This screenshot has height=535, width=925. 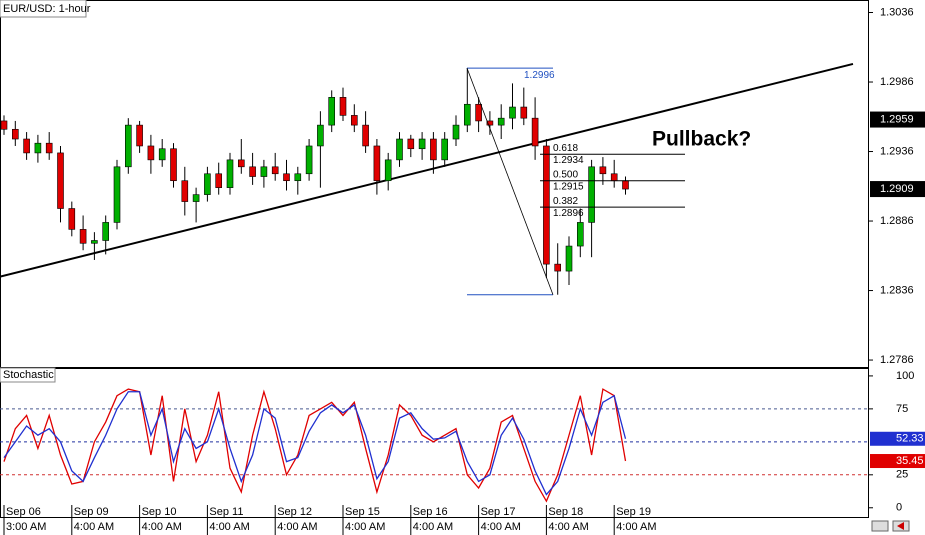 I want to click on fib-ratio: 0.500, so click(x=565, y=174).